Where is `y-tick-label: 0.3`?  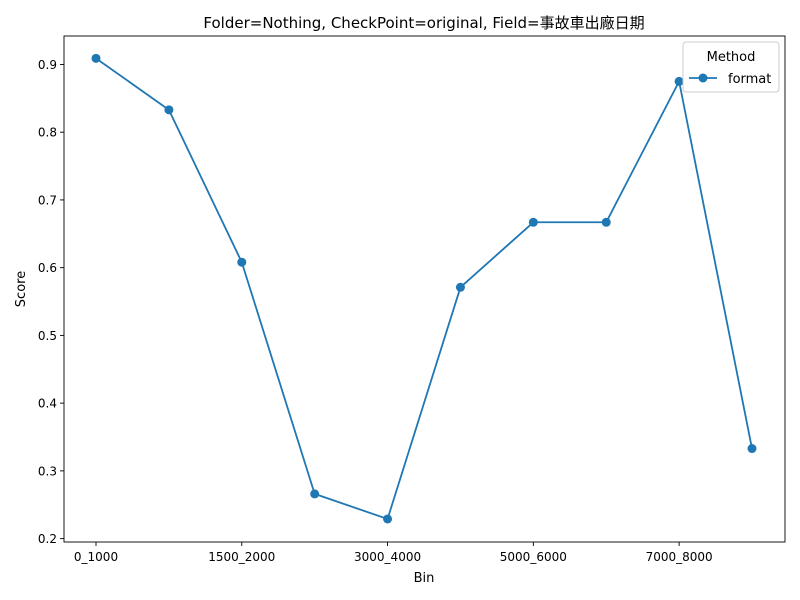 y-tick-label: 0.3 is located at coordinates (47, 471).